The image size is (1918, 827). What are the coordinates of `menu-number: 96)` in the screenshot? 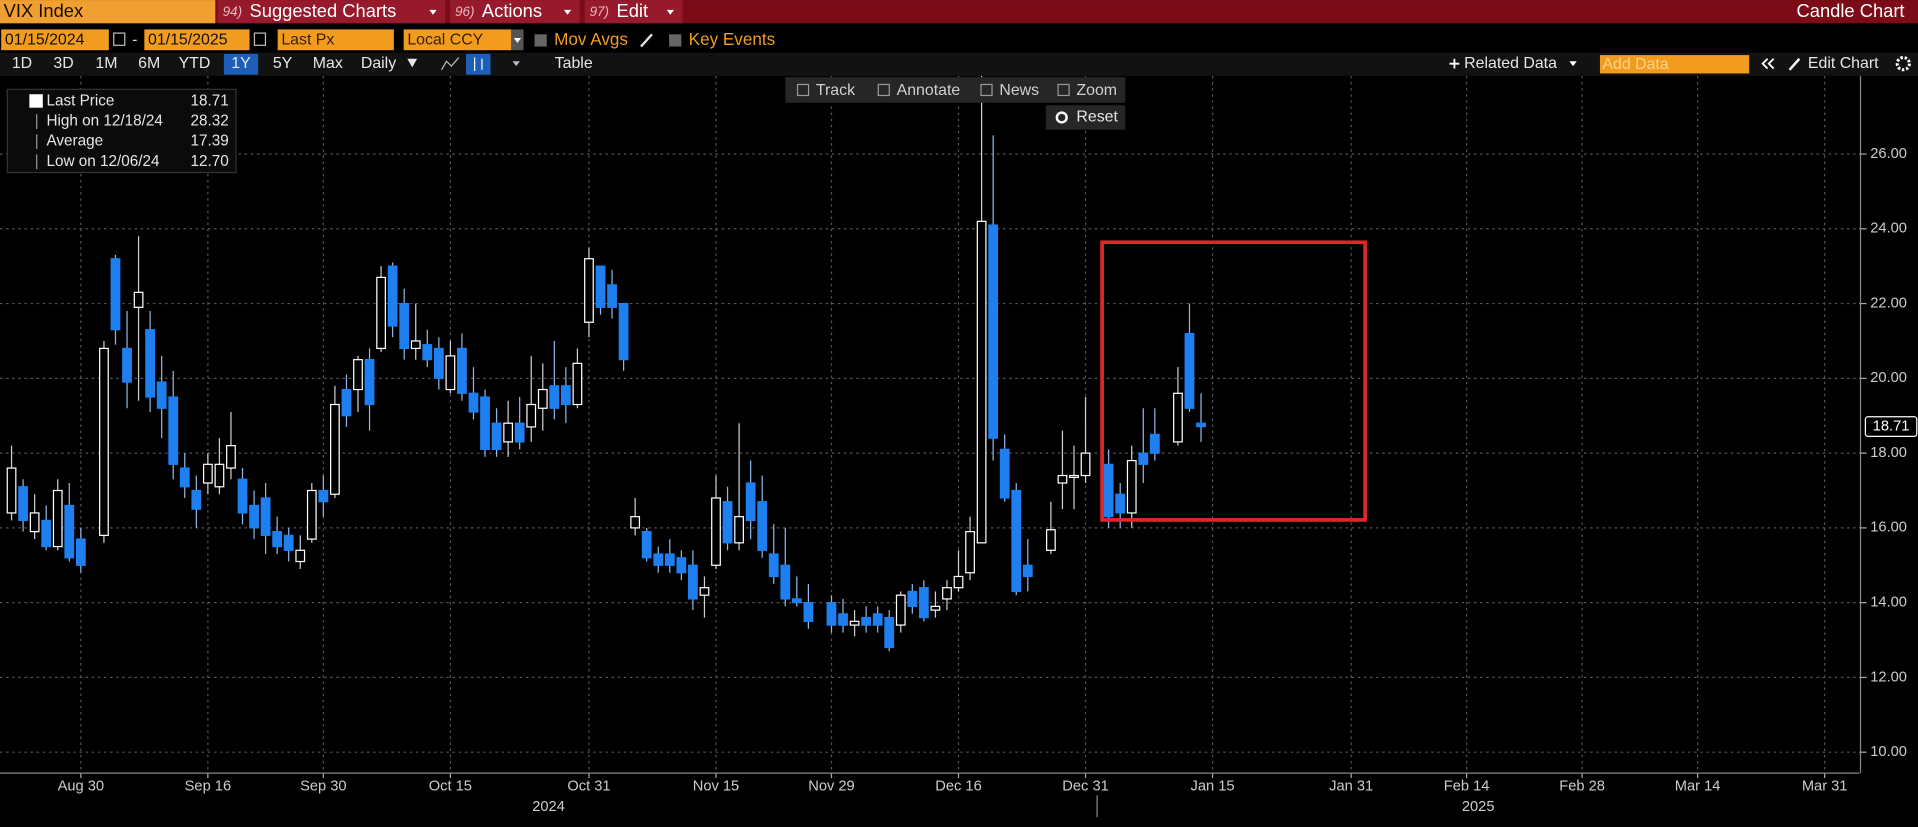 It's located at (464, 11).